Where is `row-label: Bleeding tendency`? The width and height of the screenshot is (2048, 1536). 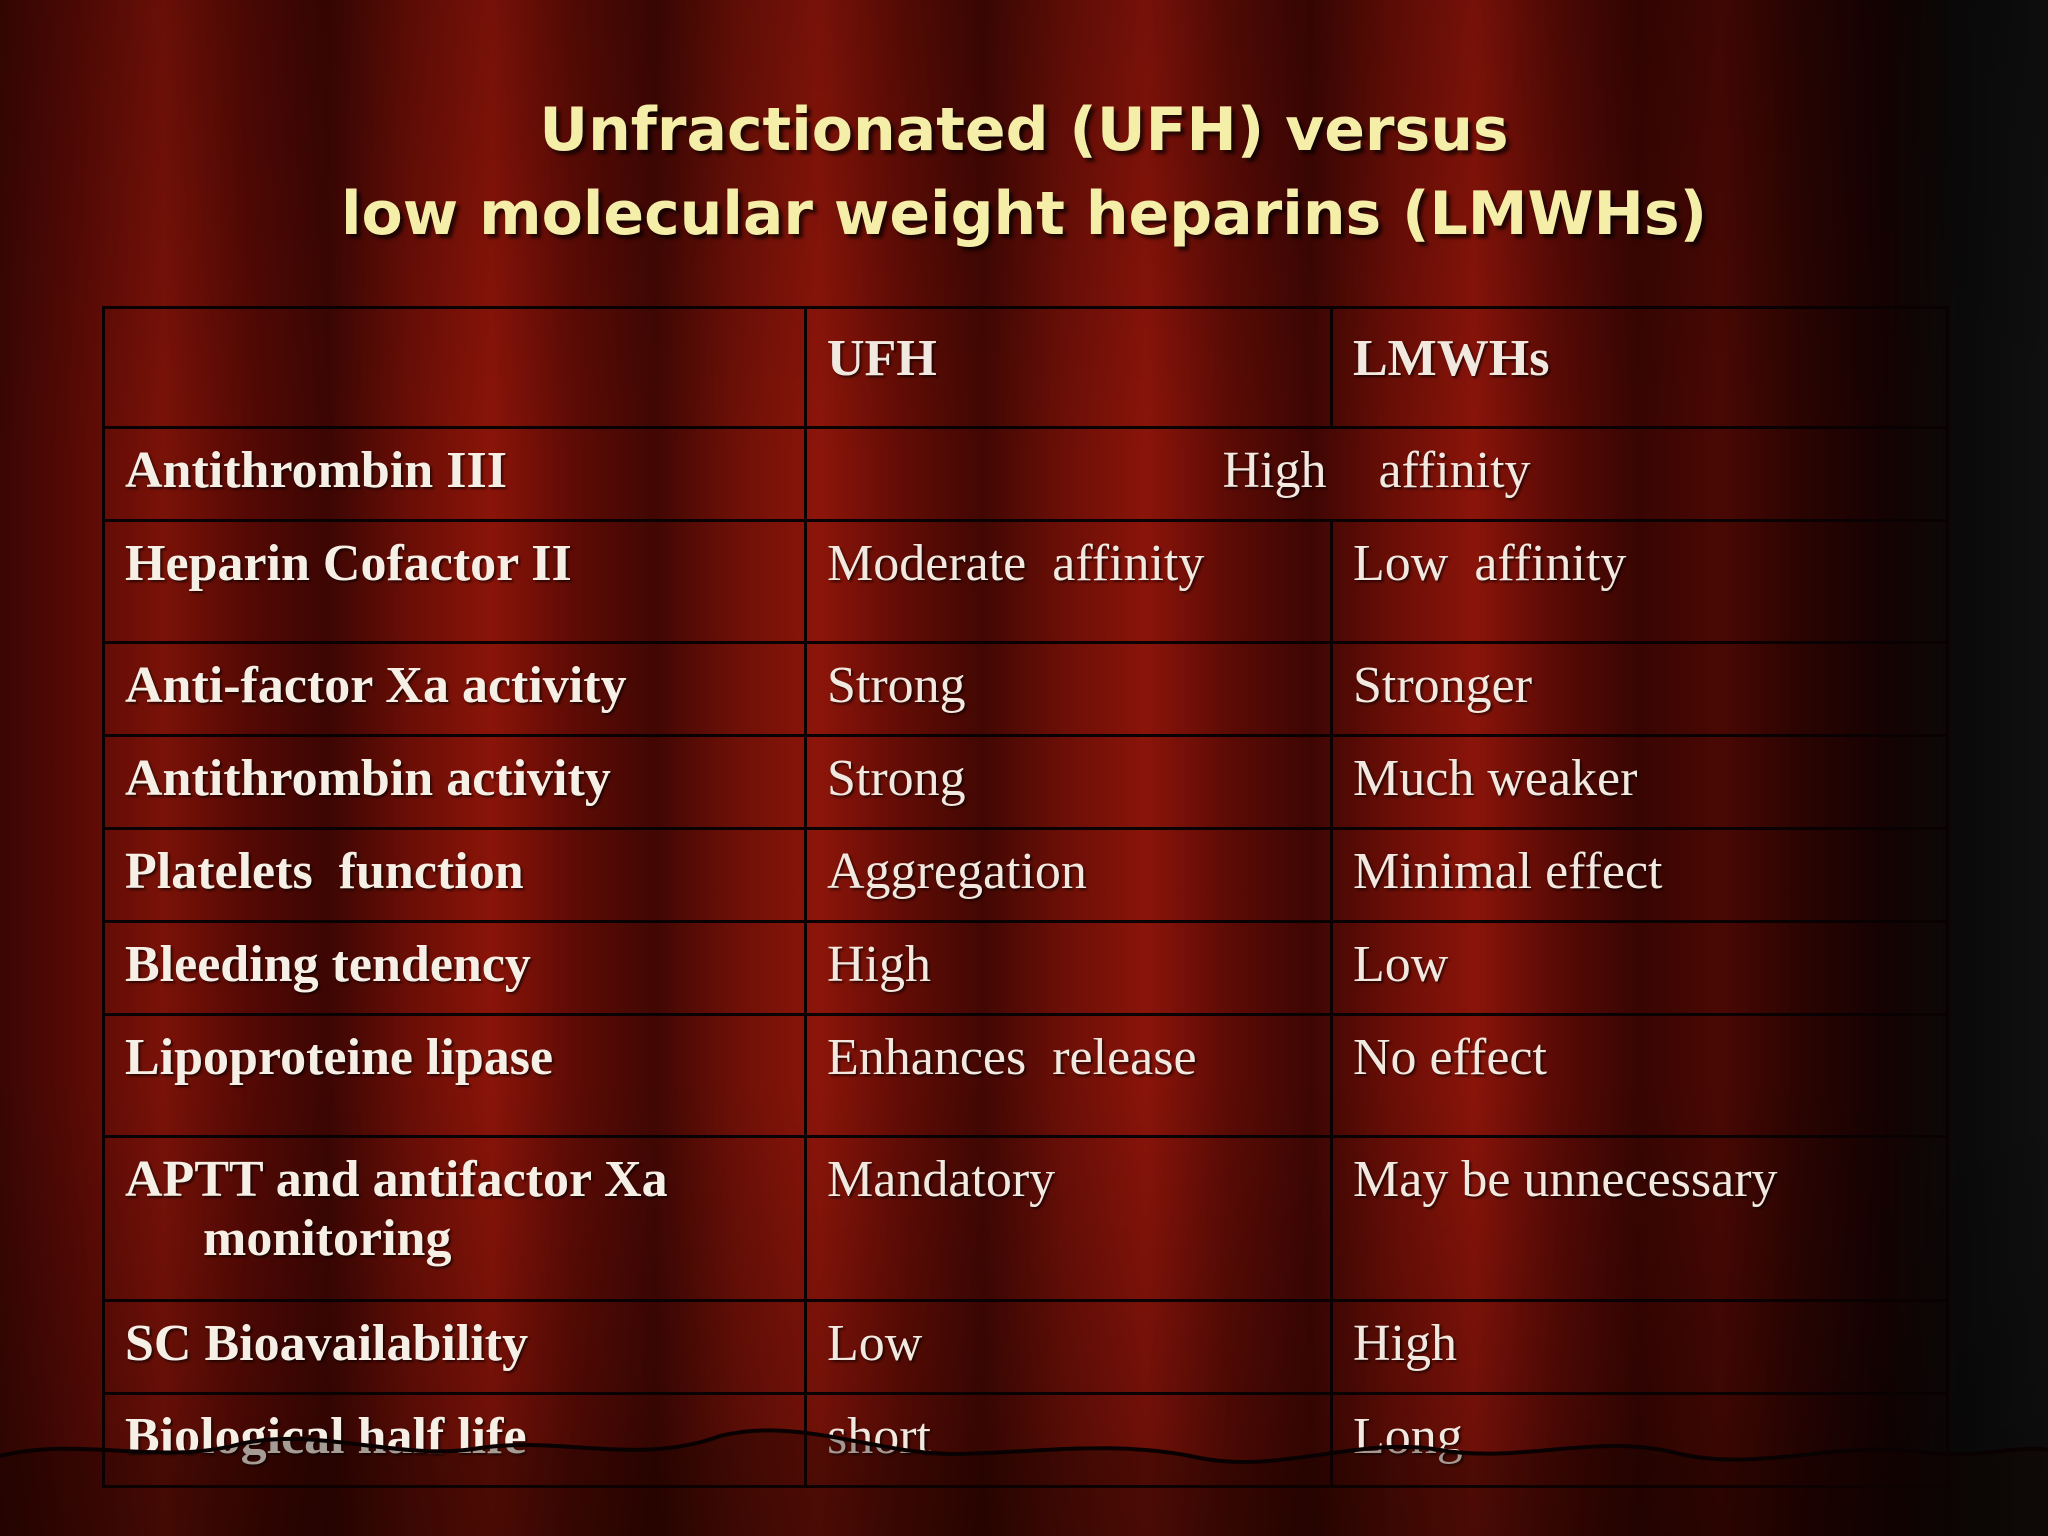 row-label: Bleeding tendency is located at coordinates (454, 968).